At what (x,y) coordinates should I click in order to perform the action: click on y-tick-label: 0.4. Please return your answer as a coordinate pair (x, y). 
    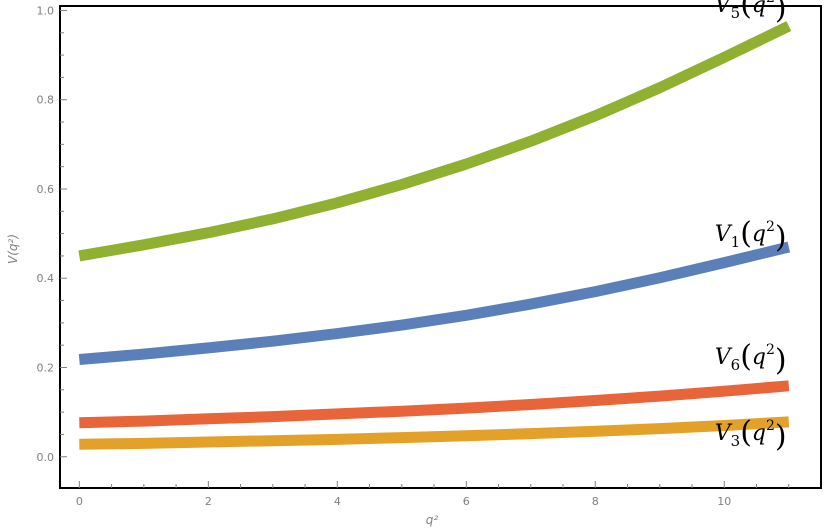
    Looking at the image, I should click on (46, 278).